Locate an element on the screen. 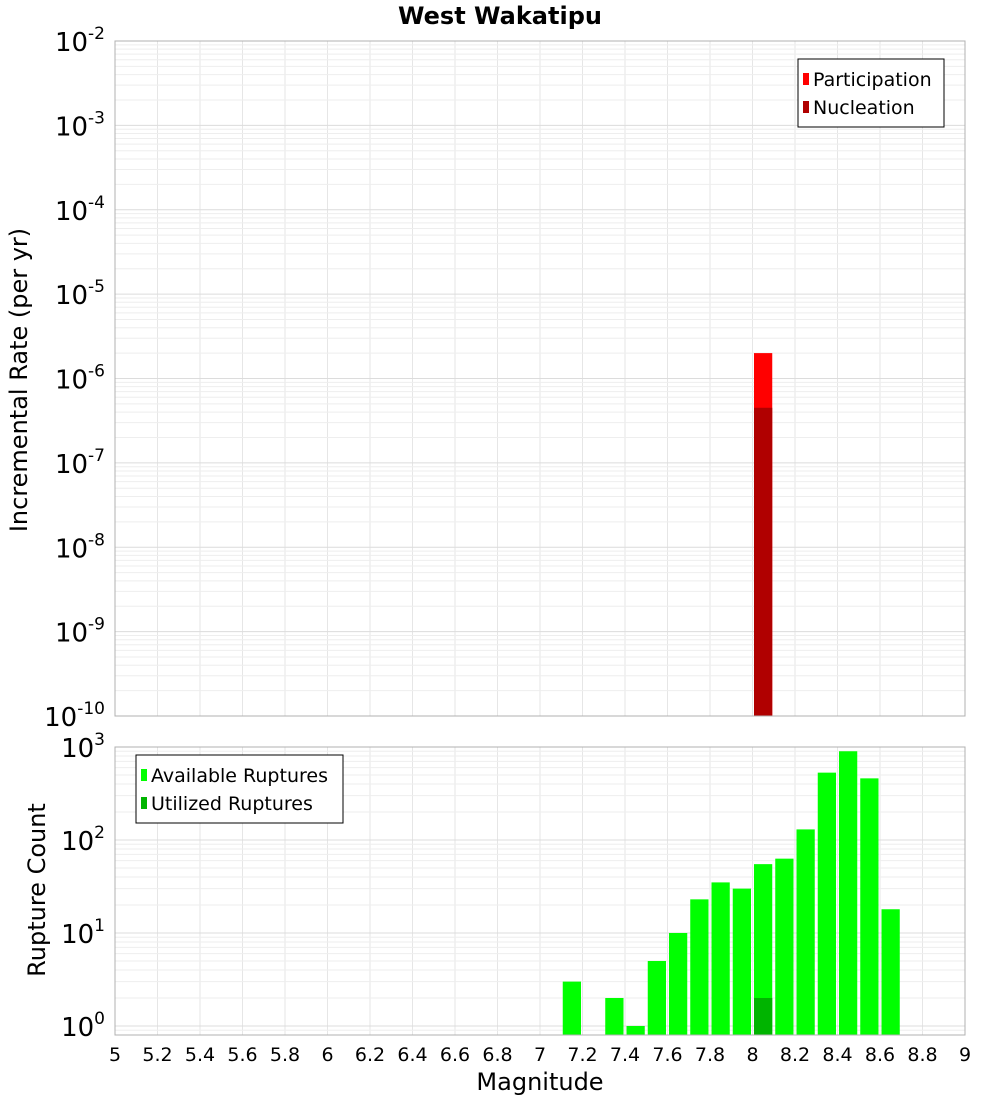  x-tick-label: 7.4 is located at coordinates (625, 1055).